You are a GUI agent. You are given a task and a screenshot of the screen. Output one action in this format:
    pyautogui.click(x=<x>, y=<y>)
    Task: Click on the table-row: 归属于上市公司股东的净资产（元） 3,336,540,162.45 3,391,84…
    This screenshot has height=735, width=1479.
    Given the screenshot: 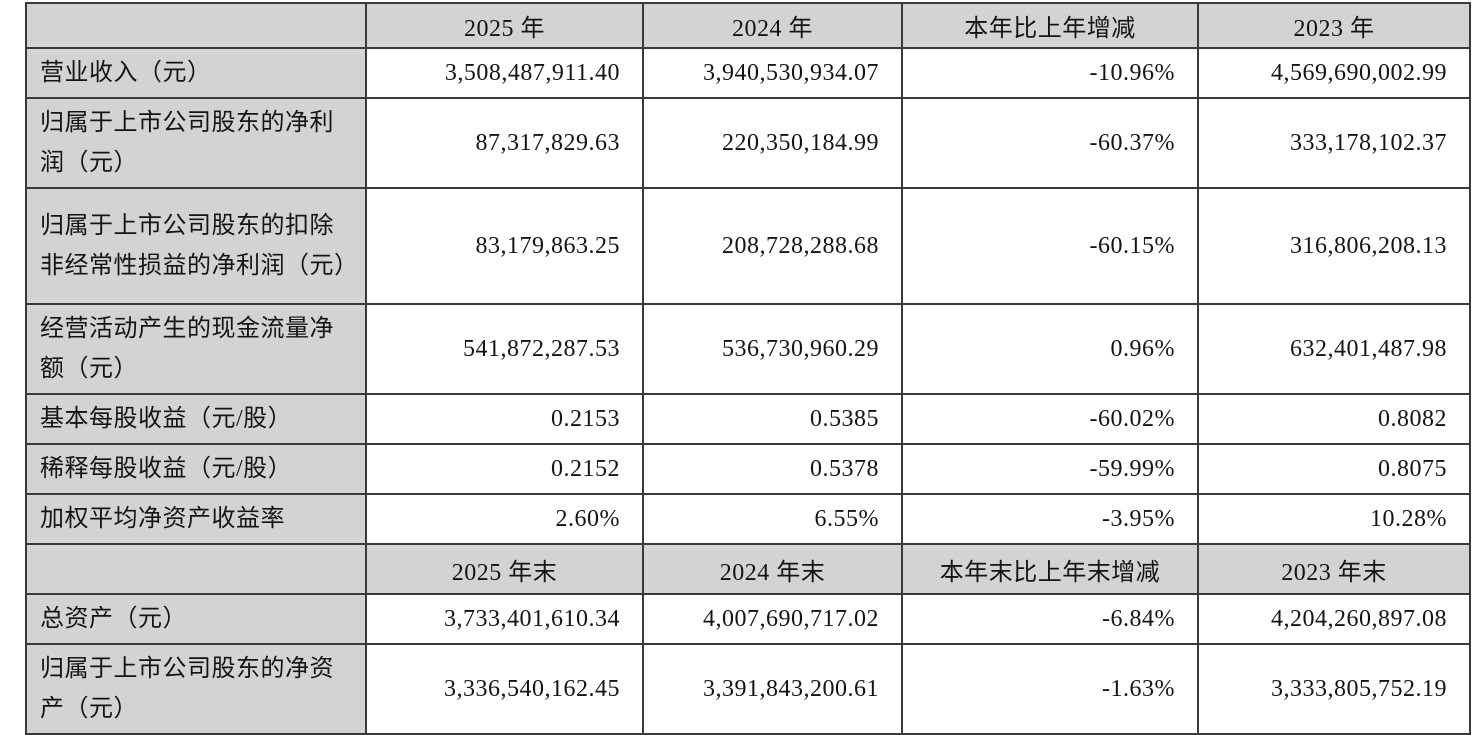 What is the action you would take?
    pyautogui.click(x=748, y=689)
    